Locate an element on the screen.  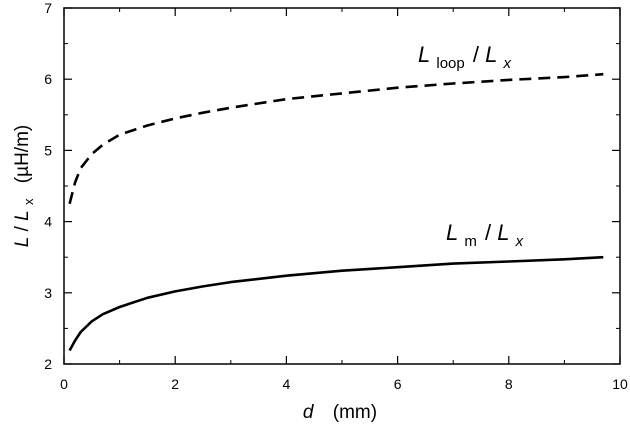
x-tick-label: 0 is located at coordinates (64, 384).